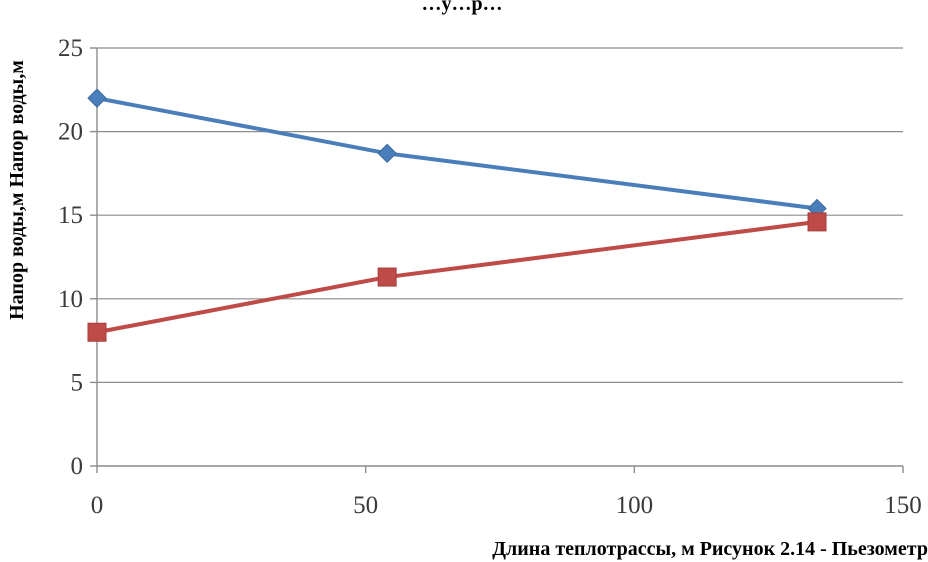  I want to click on y-axis-title: Напор воды,м Напор воды,м, so click(17, 190).